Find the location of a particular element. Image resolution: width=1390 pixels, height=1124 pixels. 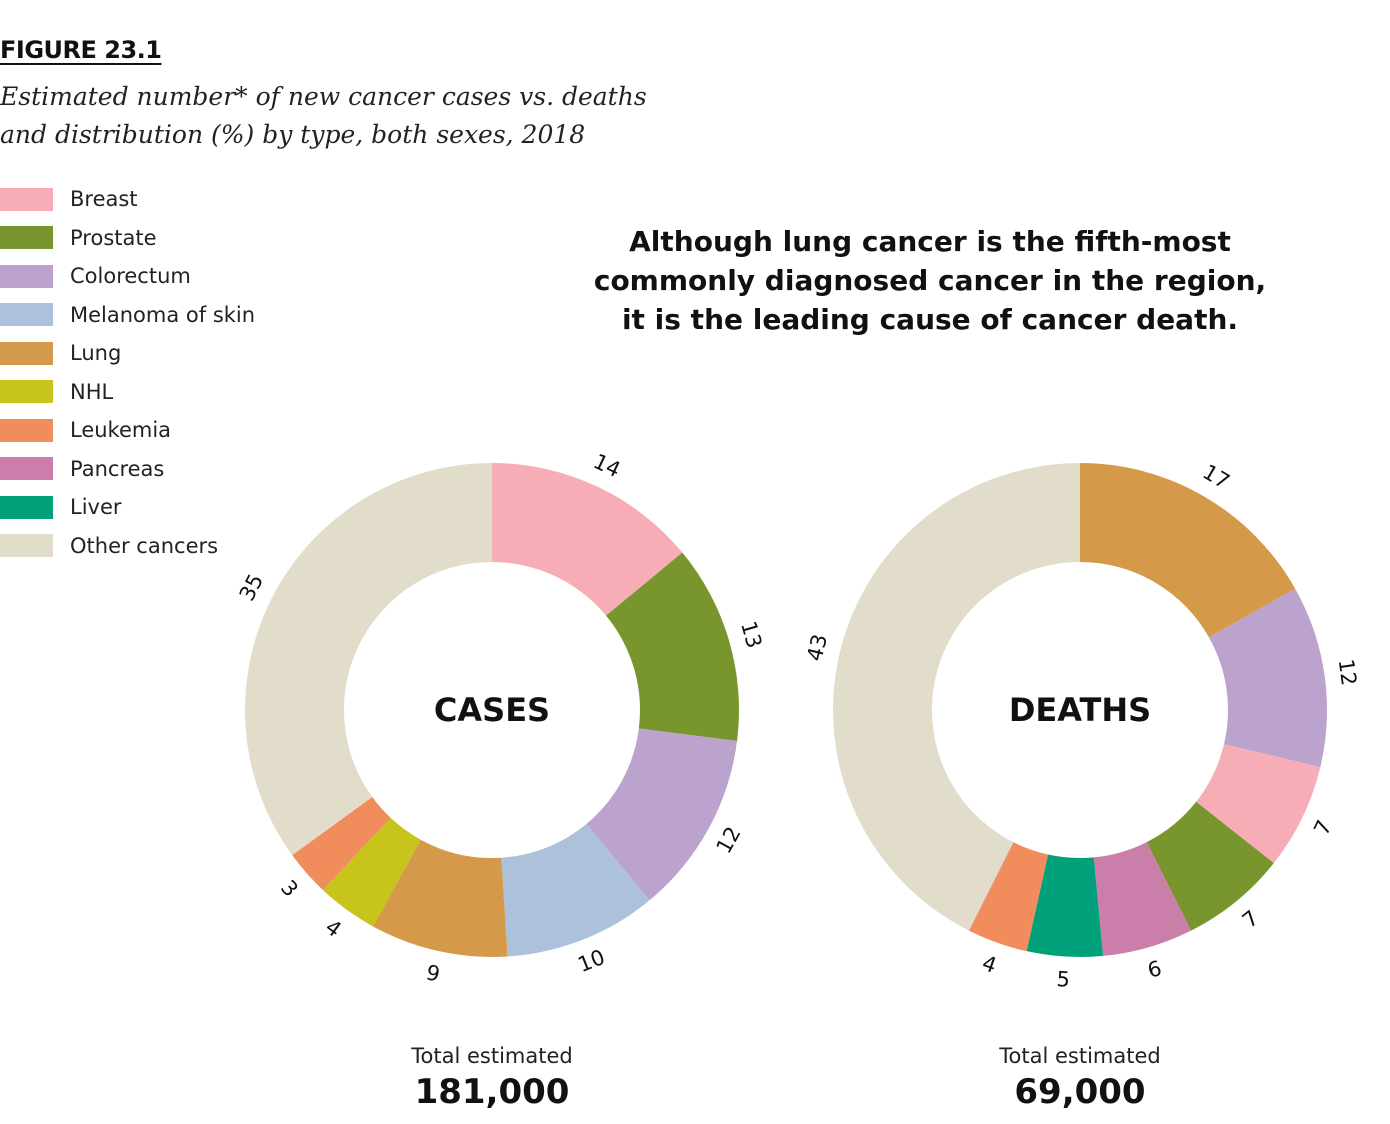

legend-label: Pancreas is located at coordinates (117, 468).